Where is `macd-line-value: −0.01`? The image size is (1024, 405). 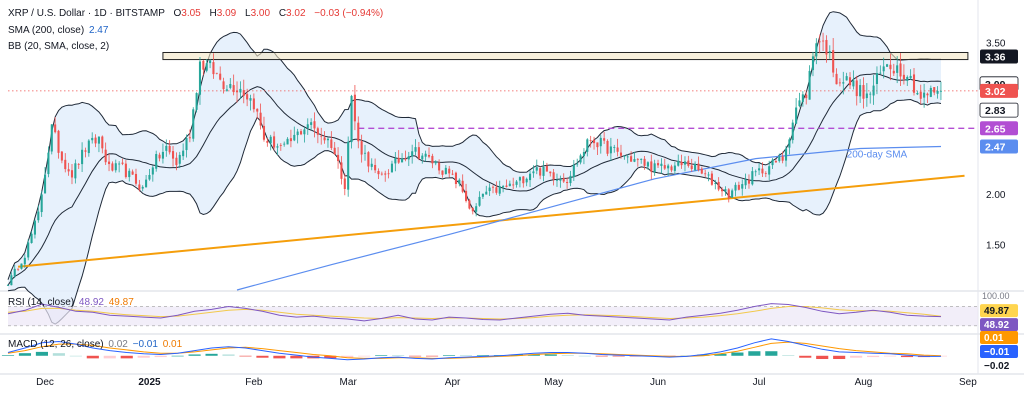 macd-line-value: −0.01 is located at coordinates (145, 344).